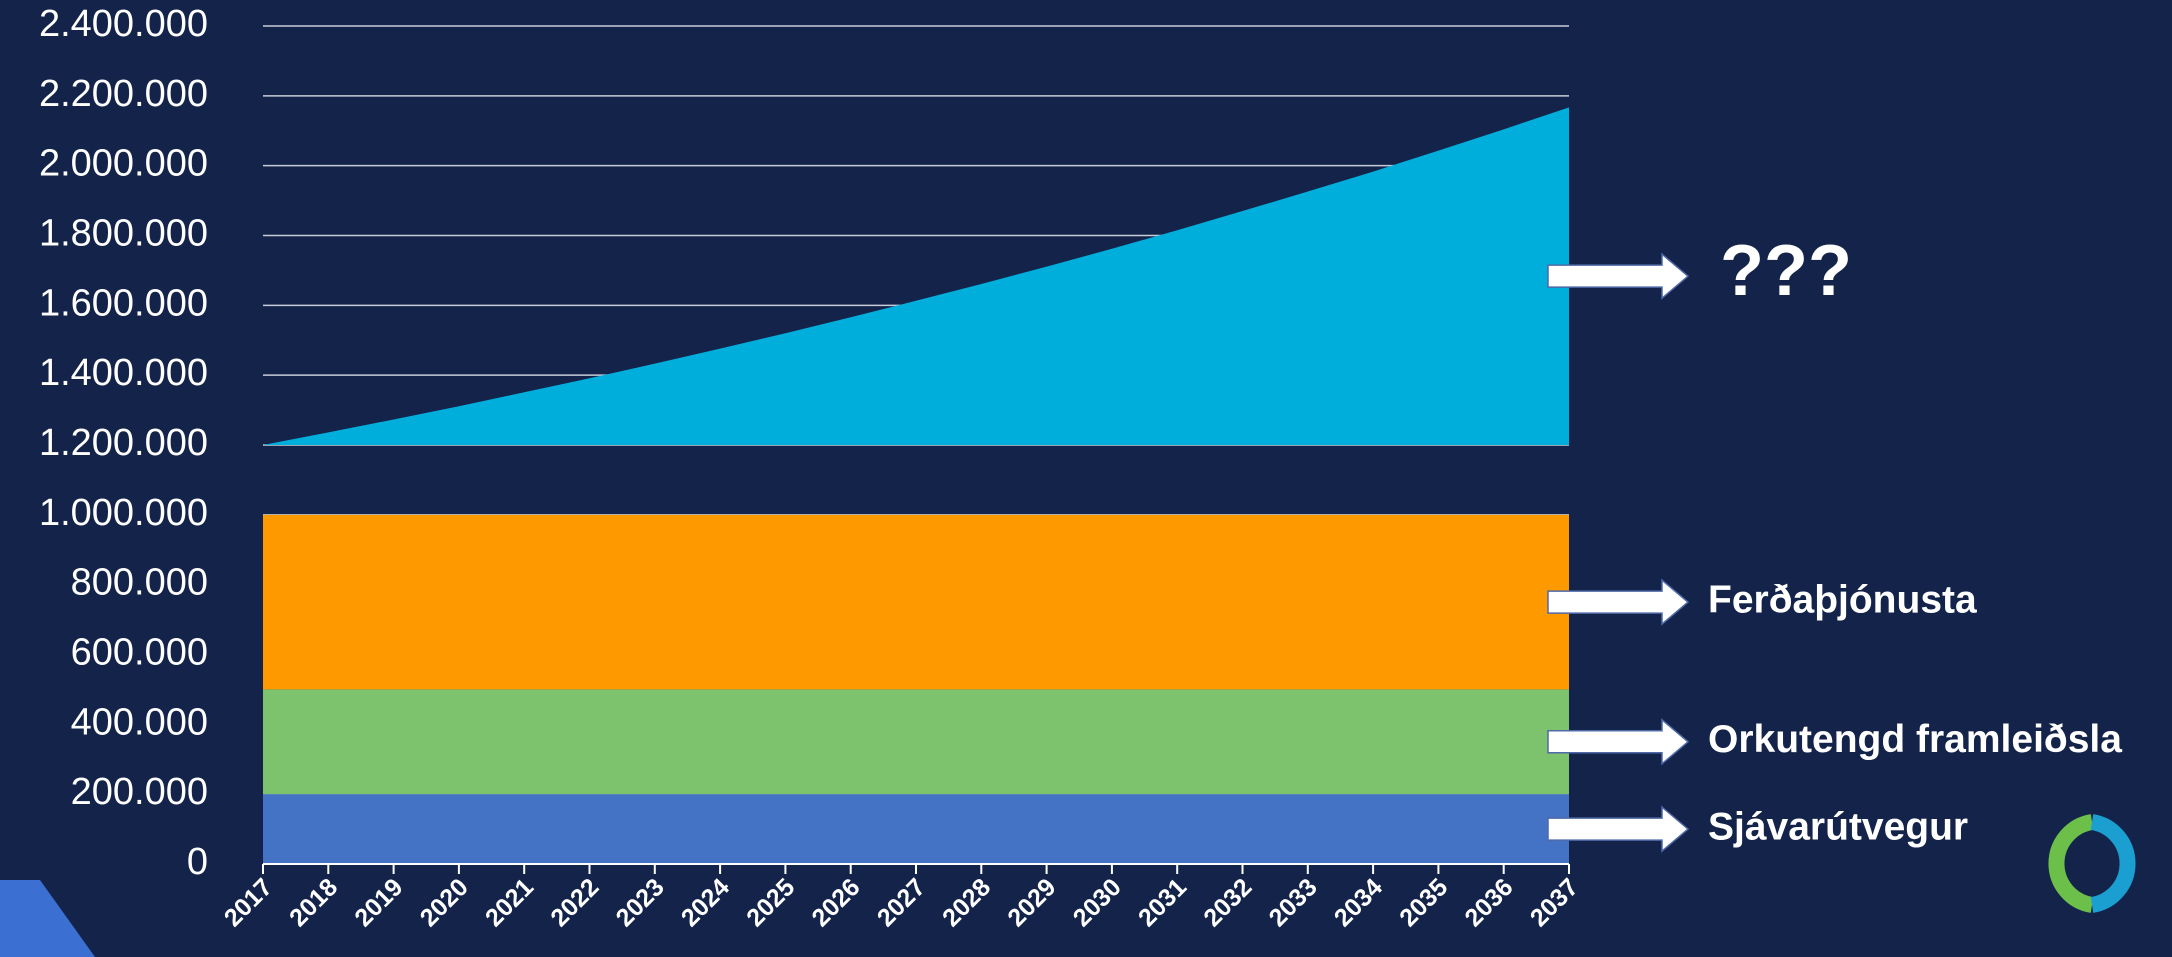 The height and width of the screenshot is (957, 2172). What do you see at coordinates (574, 902) in the screenshot?
I see `x-tick-label: 2022` at bounding box center [574, 902].